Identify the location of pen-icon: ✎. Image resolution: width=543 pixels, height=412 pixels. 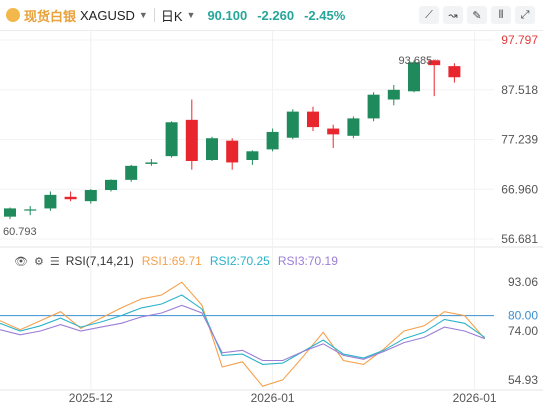
(477, 15).